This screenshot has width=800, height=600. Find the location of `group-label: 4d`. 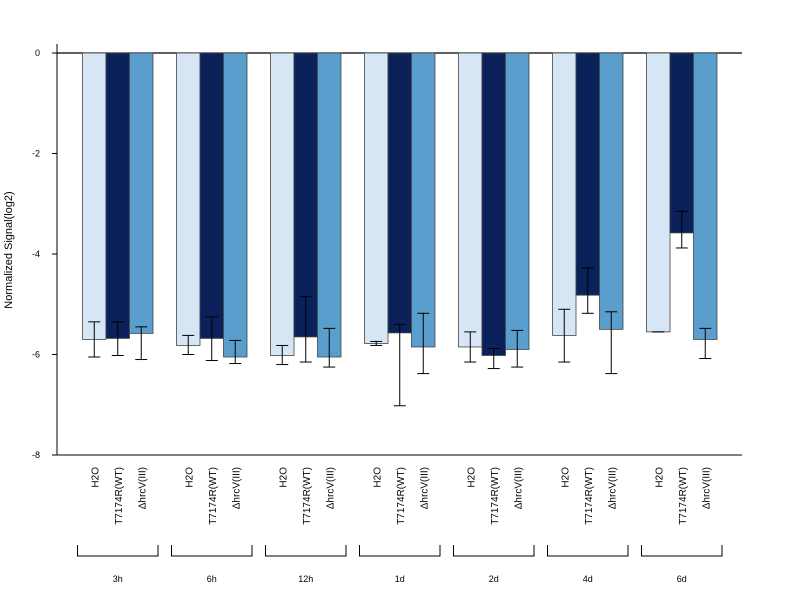

group-label: 4d is located at coordinates (588, 579).